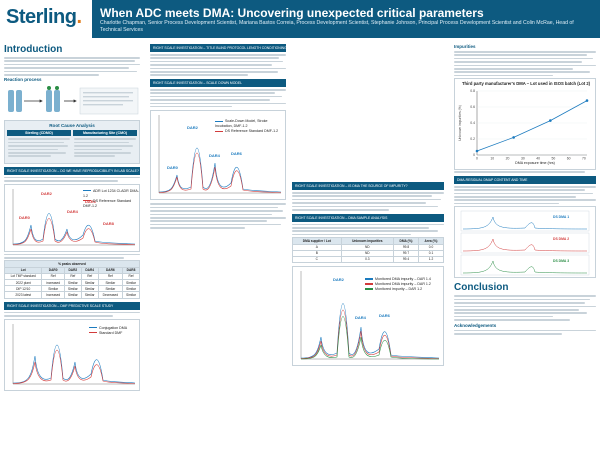 This screenshot has width=600, height=450. Describe the element at coordinates (553, 159) in the screenshot. I see `x-tick-label: 50` at that location.